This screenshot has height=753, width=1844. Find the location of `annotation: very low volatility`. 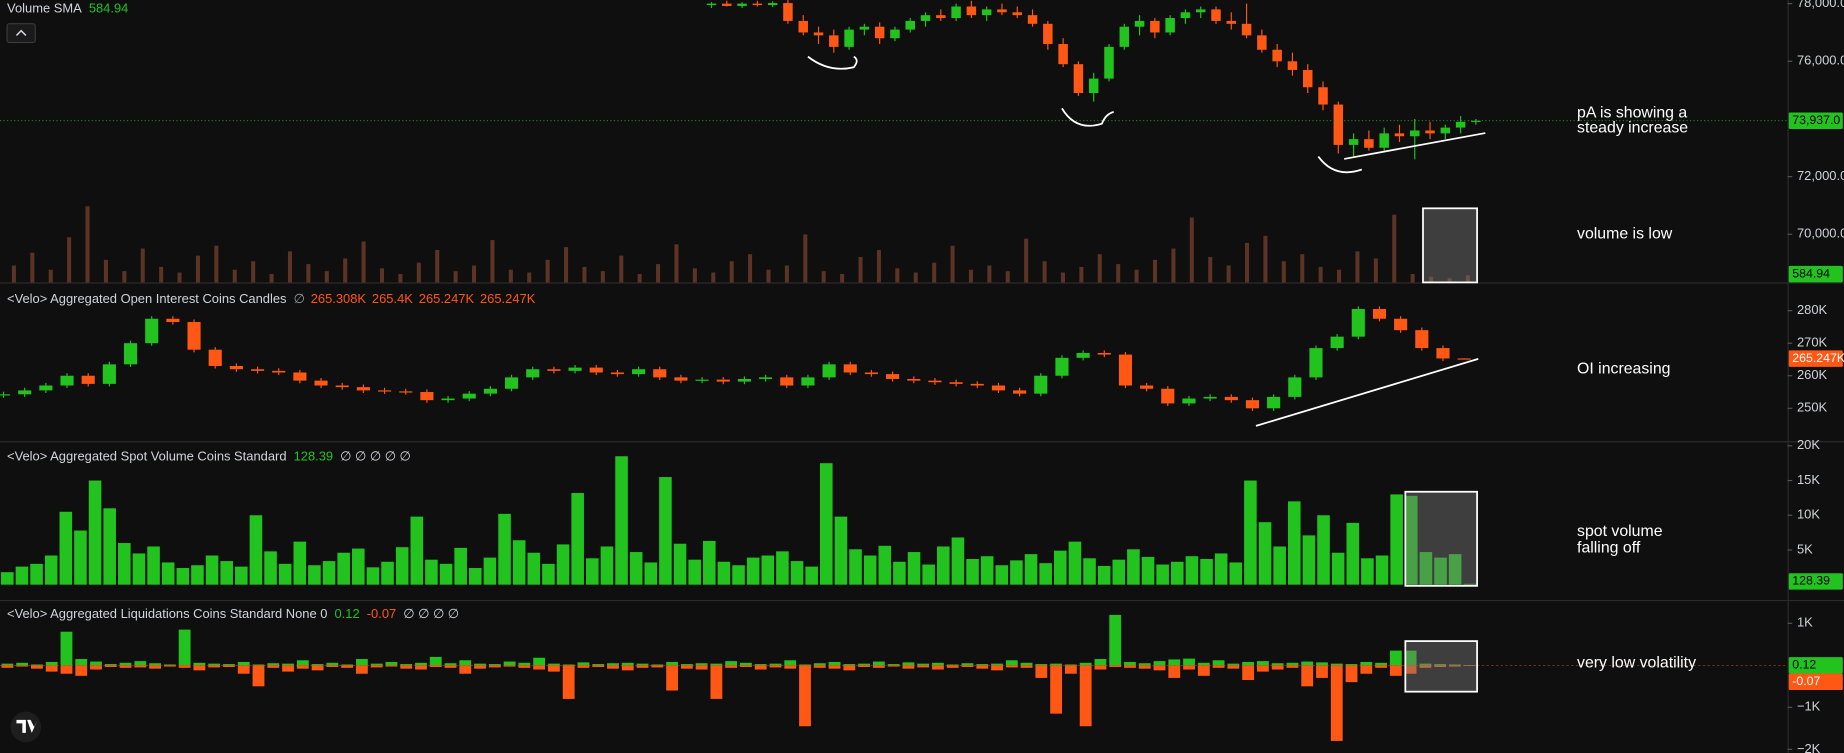

annotation: very low volatility is located at coordinates (1636, 663).